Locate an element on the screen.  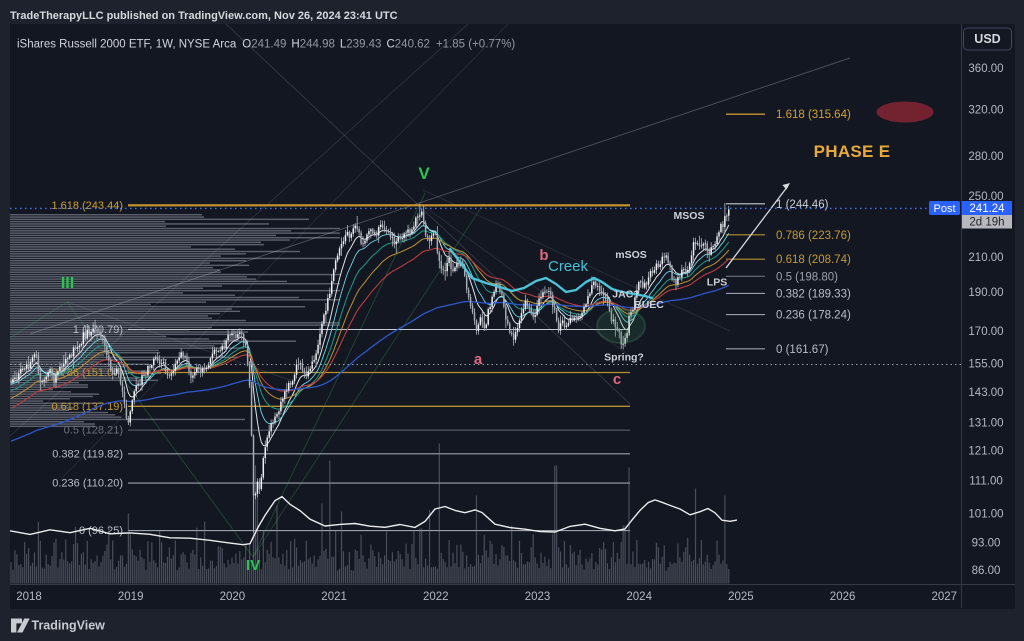
svg-text: Creek is located at coordinates (568, 266).